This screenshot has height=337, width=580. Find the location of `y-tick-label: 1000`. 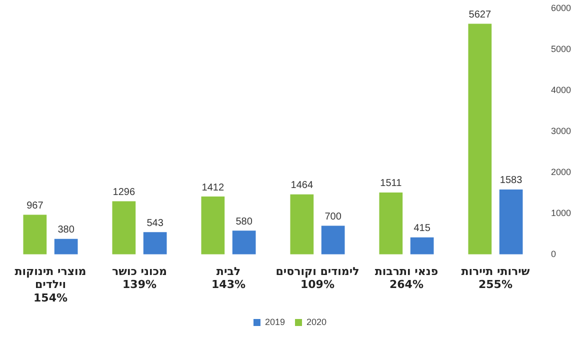

y-tick-label: 1000 is located at coordinates (561, 213).